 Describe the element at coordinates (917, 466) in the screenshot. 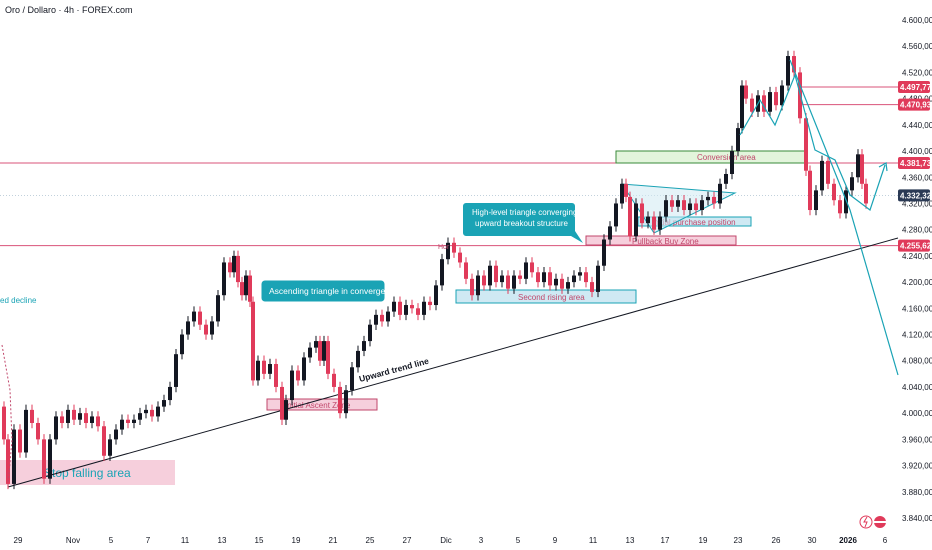

I see `y-tick-label: 3.920,00` at that location.